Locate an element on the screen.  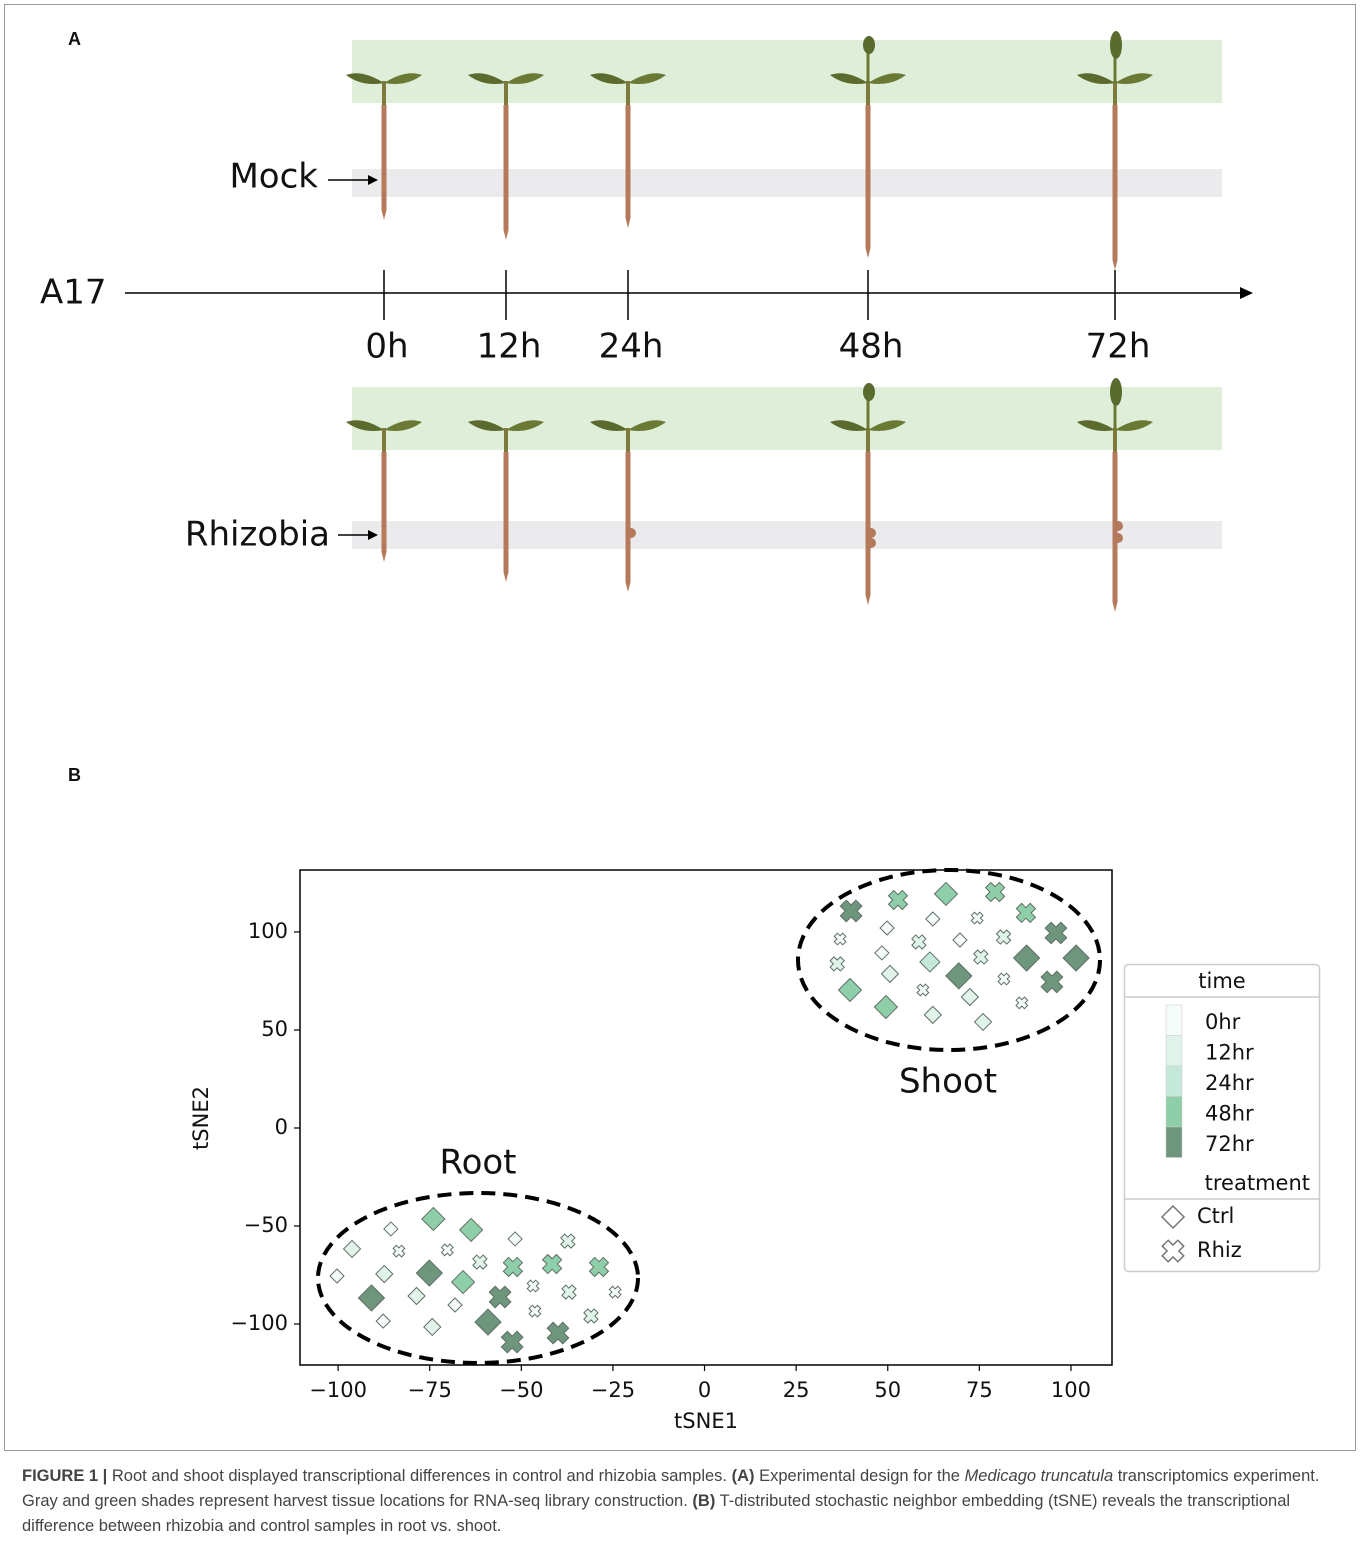
x-tick-label: −100 is located at coordinates (338, 1390).